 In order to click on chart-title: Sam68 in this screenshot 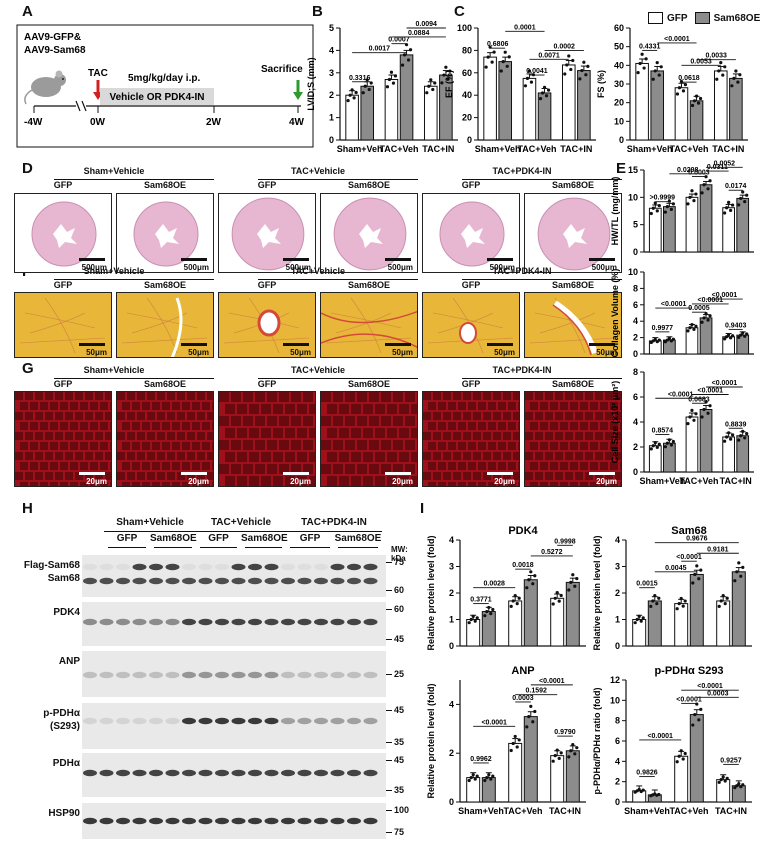, I will do `click(688, 531)`.